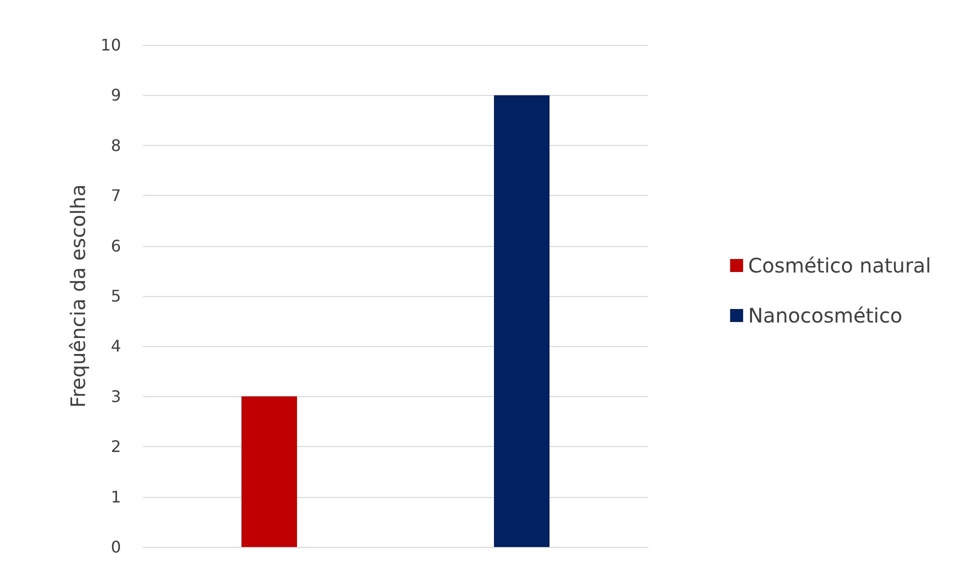 The image size is (959, 581). What do you see at coordinates (110, 45) in the screenshot?
I see `y-tick-label: 10` at bounding box center [110, 45].